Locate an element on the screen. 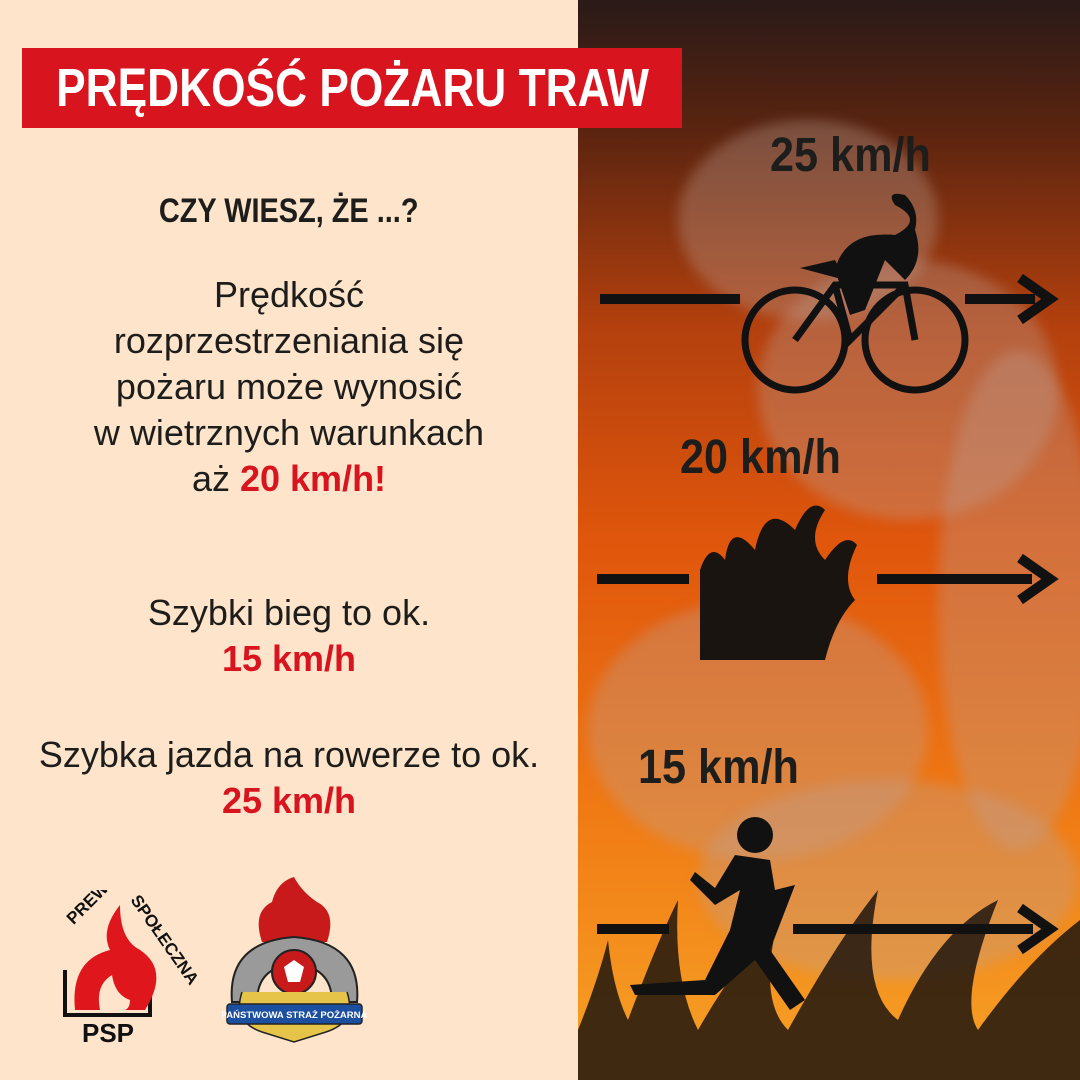  grass-silhouette is located at coordinates (829, 985).